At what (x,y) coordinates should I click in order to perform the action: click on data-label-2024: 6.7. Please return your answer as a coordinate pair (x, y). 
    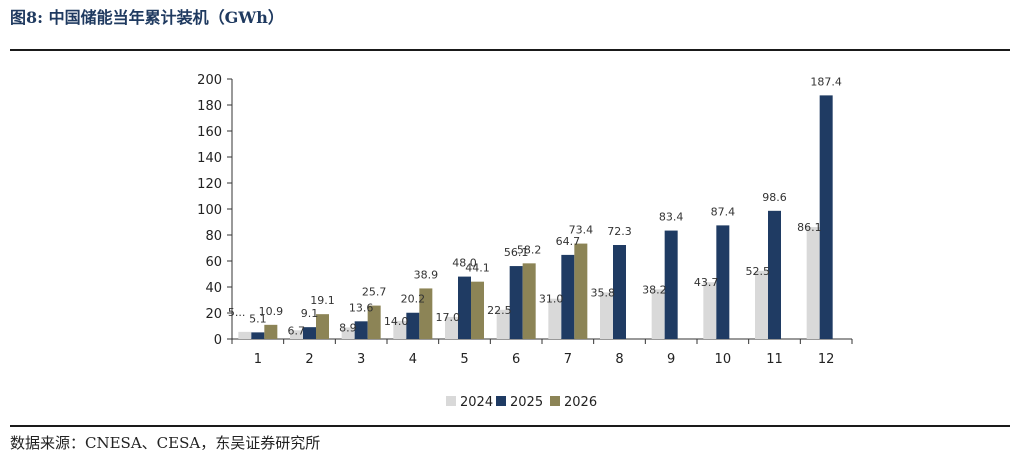
    Looking at the image, I should click on (297, 330).